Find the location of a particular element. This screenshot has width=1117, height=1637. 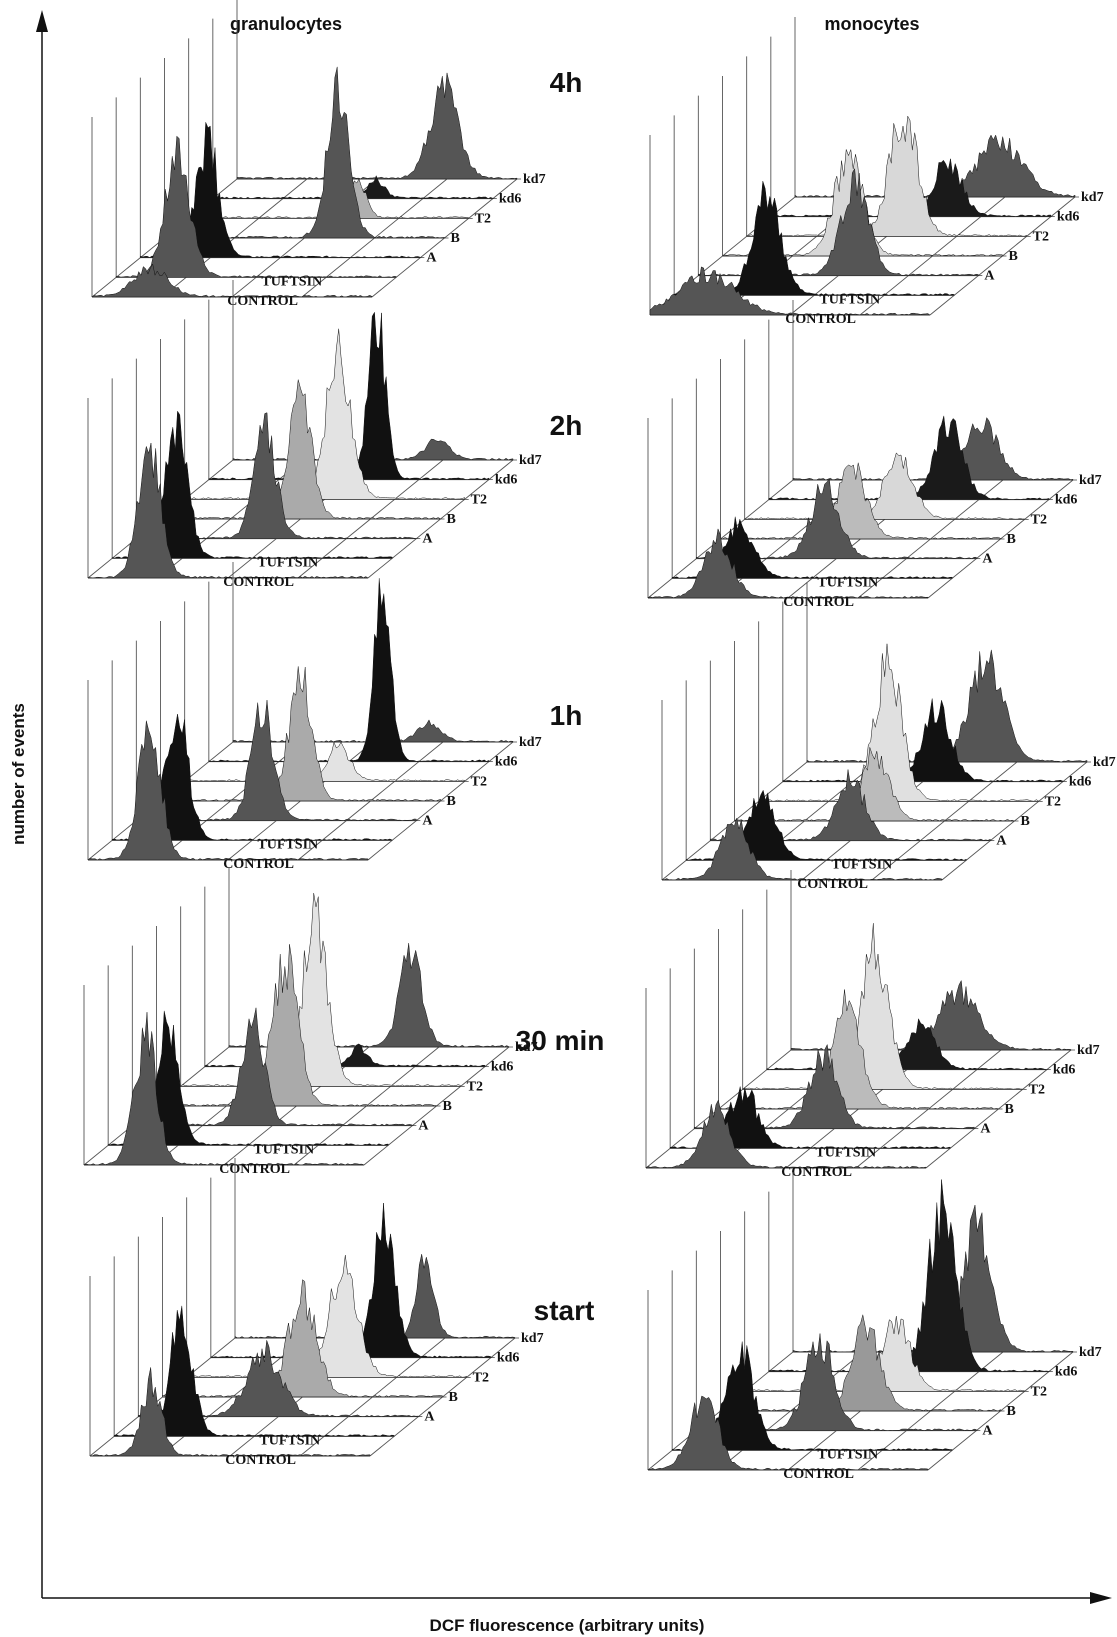

time-label-2h: 2h is located at coordinates (566, 425).